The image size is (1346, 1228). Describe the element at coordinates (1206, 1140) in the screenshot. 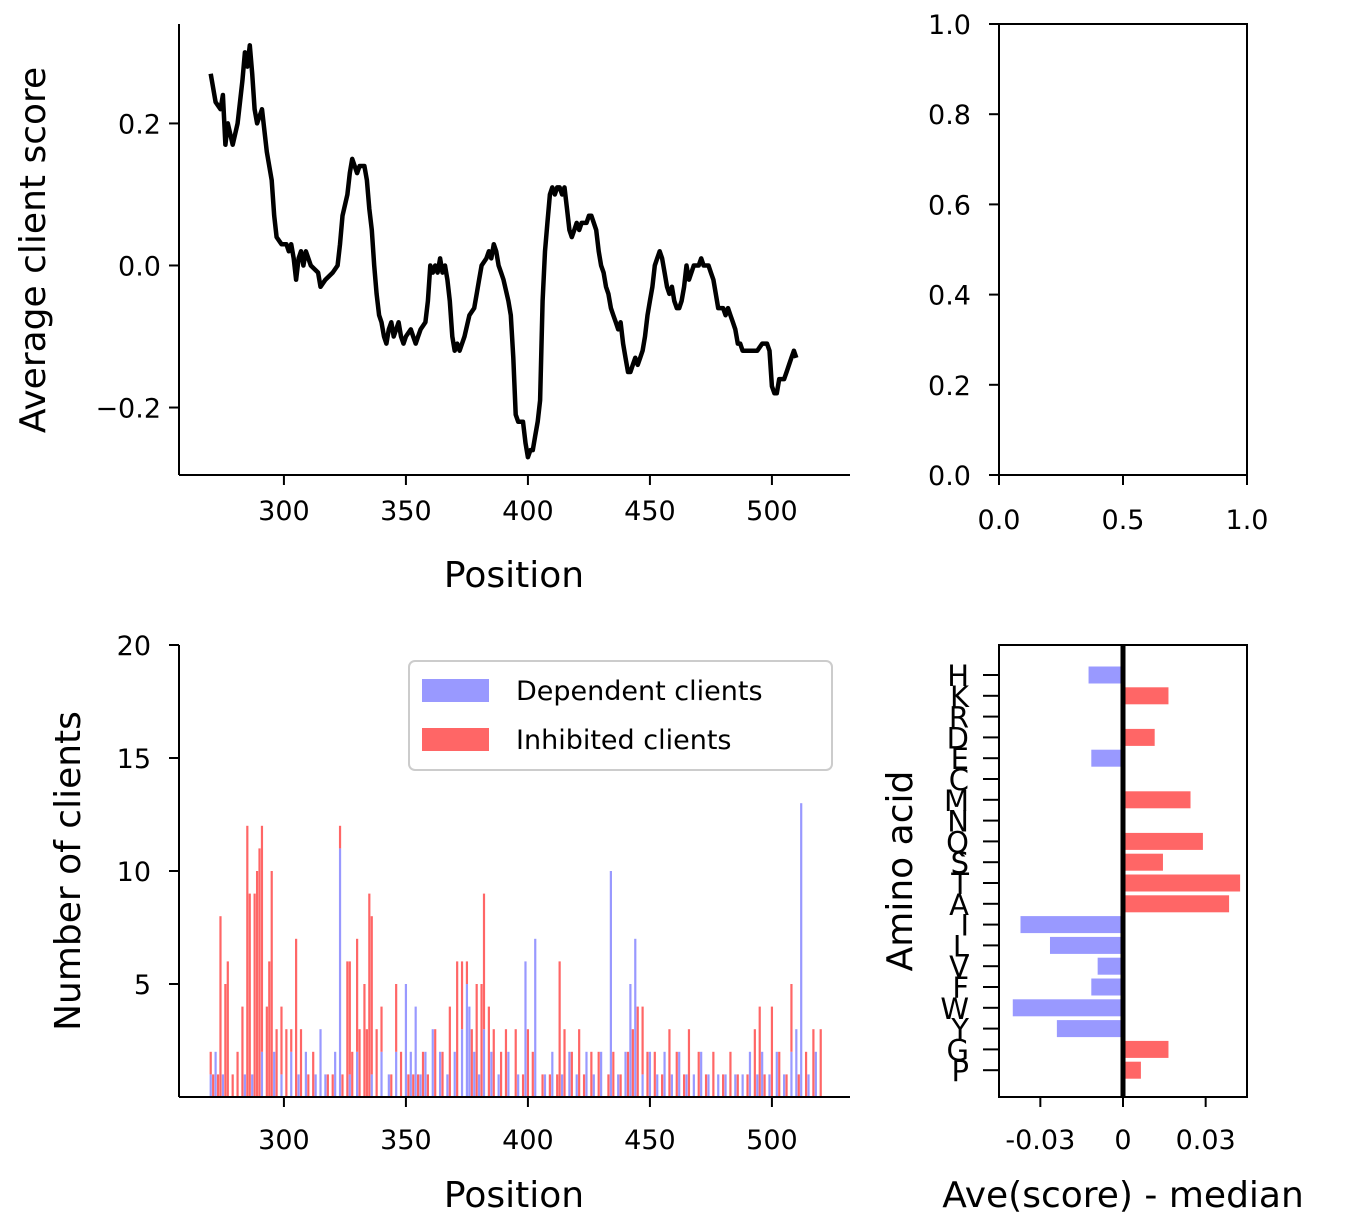

I see `amino-acid-x-tick-label: 0.03` at that location.